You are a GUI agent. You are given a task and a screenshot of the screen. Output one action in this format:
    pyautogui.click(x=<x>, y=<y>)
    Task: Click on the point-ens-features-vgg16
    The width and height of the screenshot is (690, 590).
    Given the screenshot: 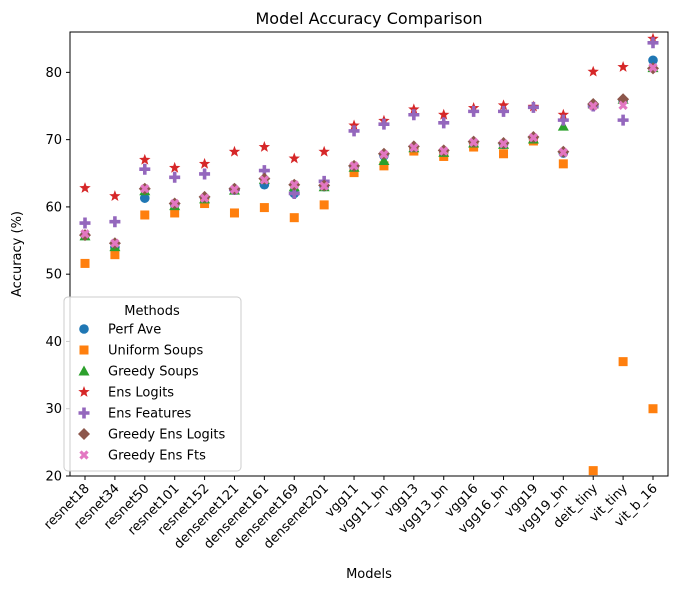 What is the action you would take?
    pyautogui.click(x=474, y=111)
    